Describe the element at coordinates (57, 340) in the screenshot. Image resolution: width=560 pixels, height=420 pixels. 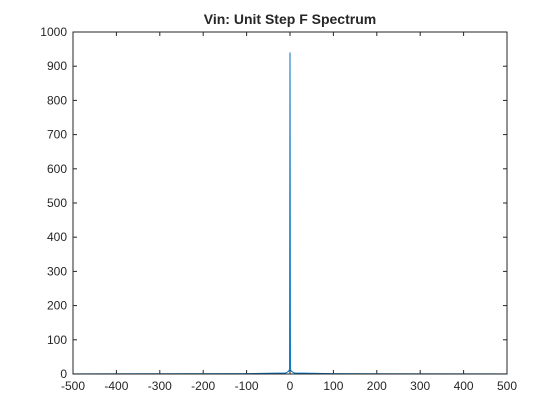
I see `y-tick-label: 100` at that location.